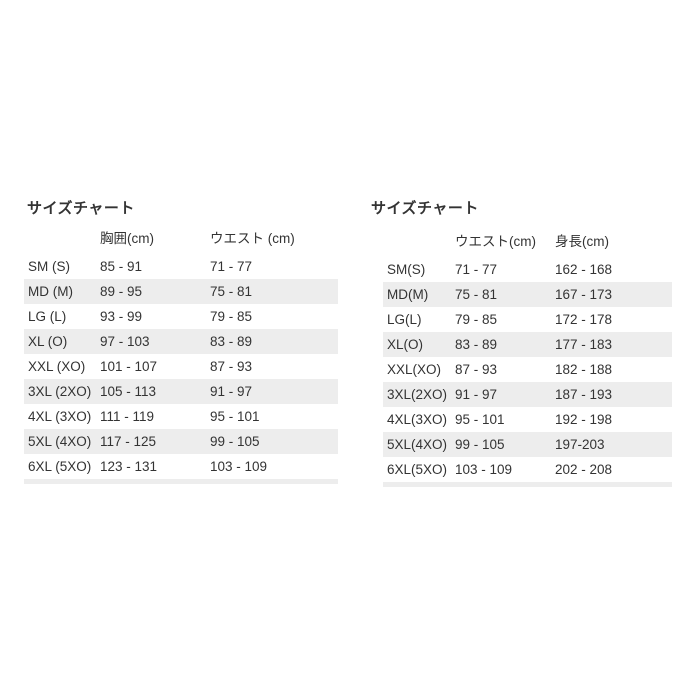 The height and width of the screenshot is (680, 680). What do you see at coordinates (181, 391) in the screenshot?
I see `table-row: 3XL (2XO) 105 - 113 91 - 97` at bounding box center [181, 391].